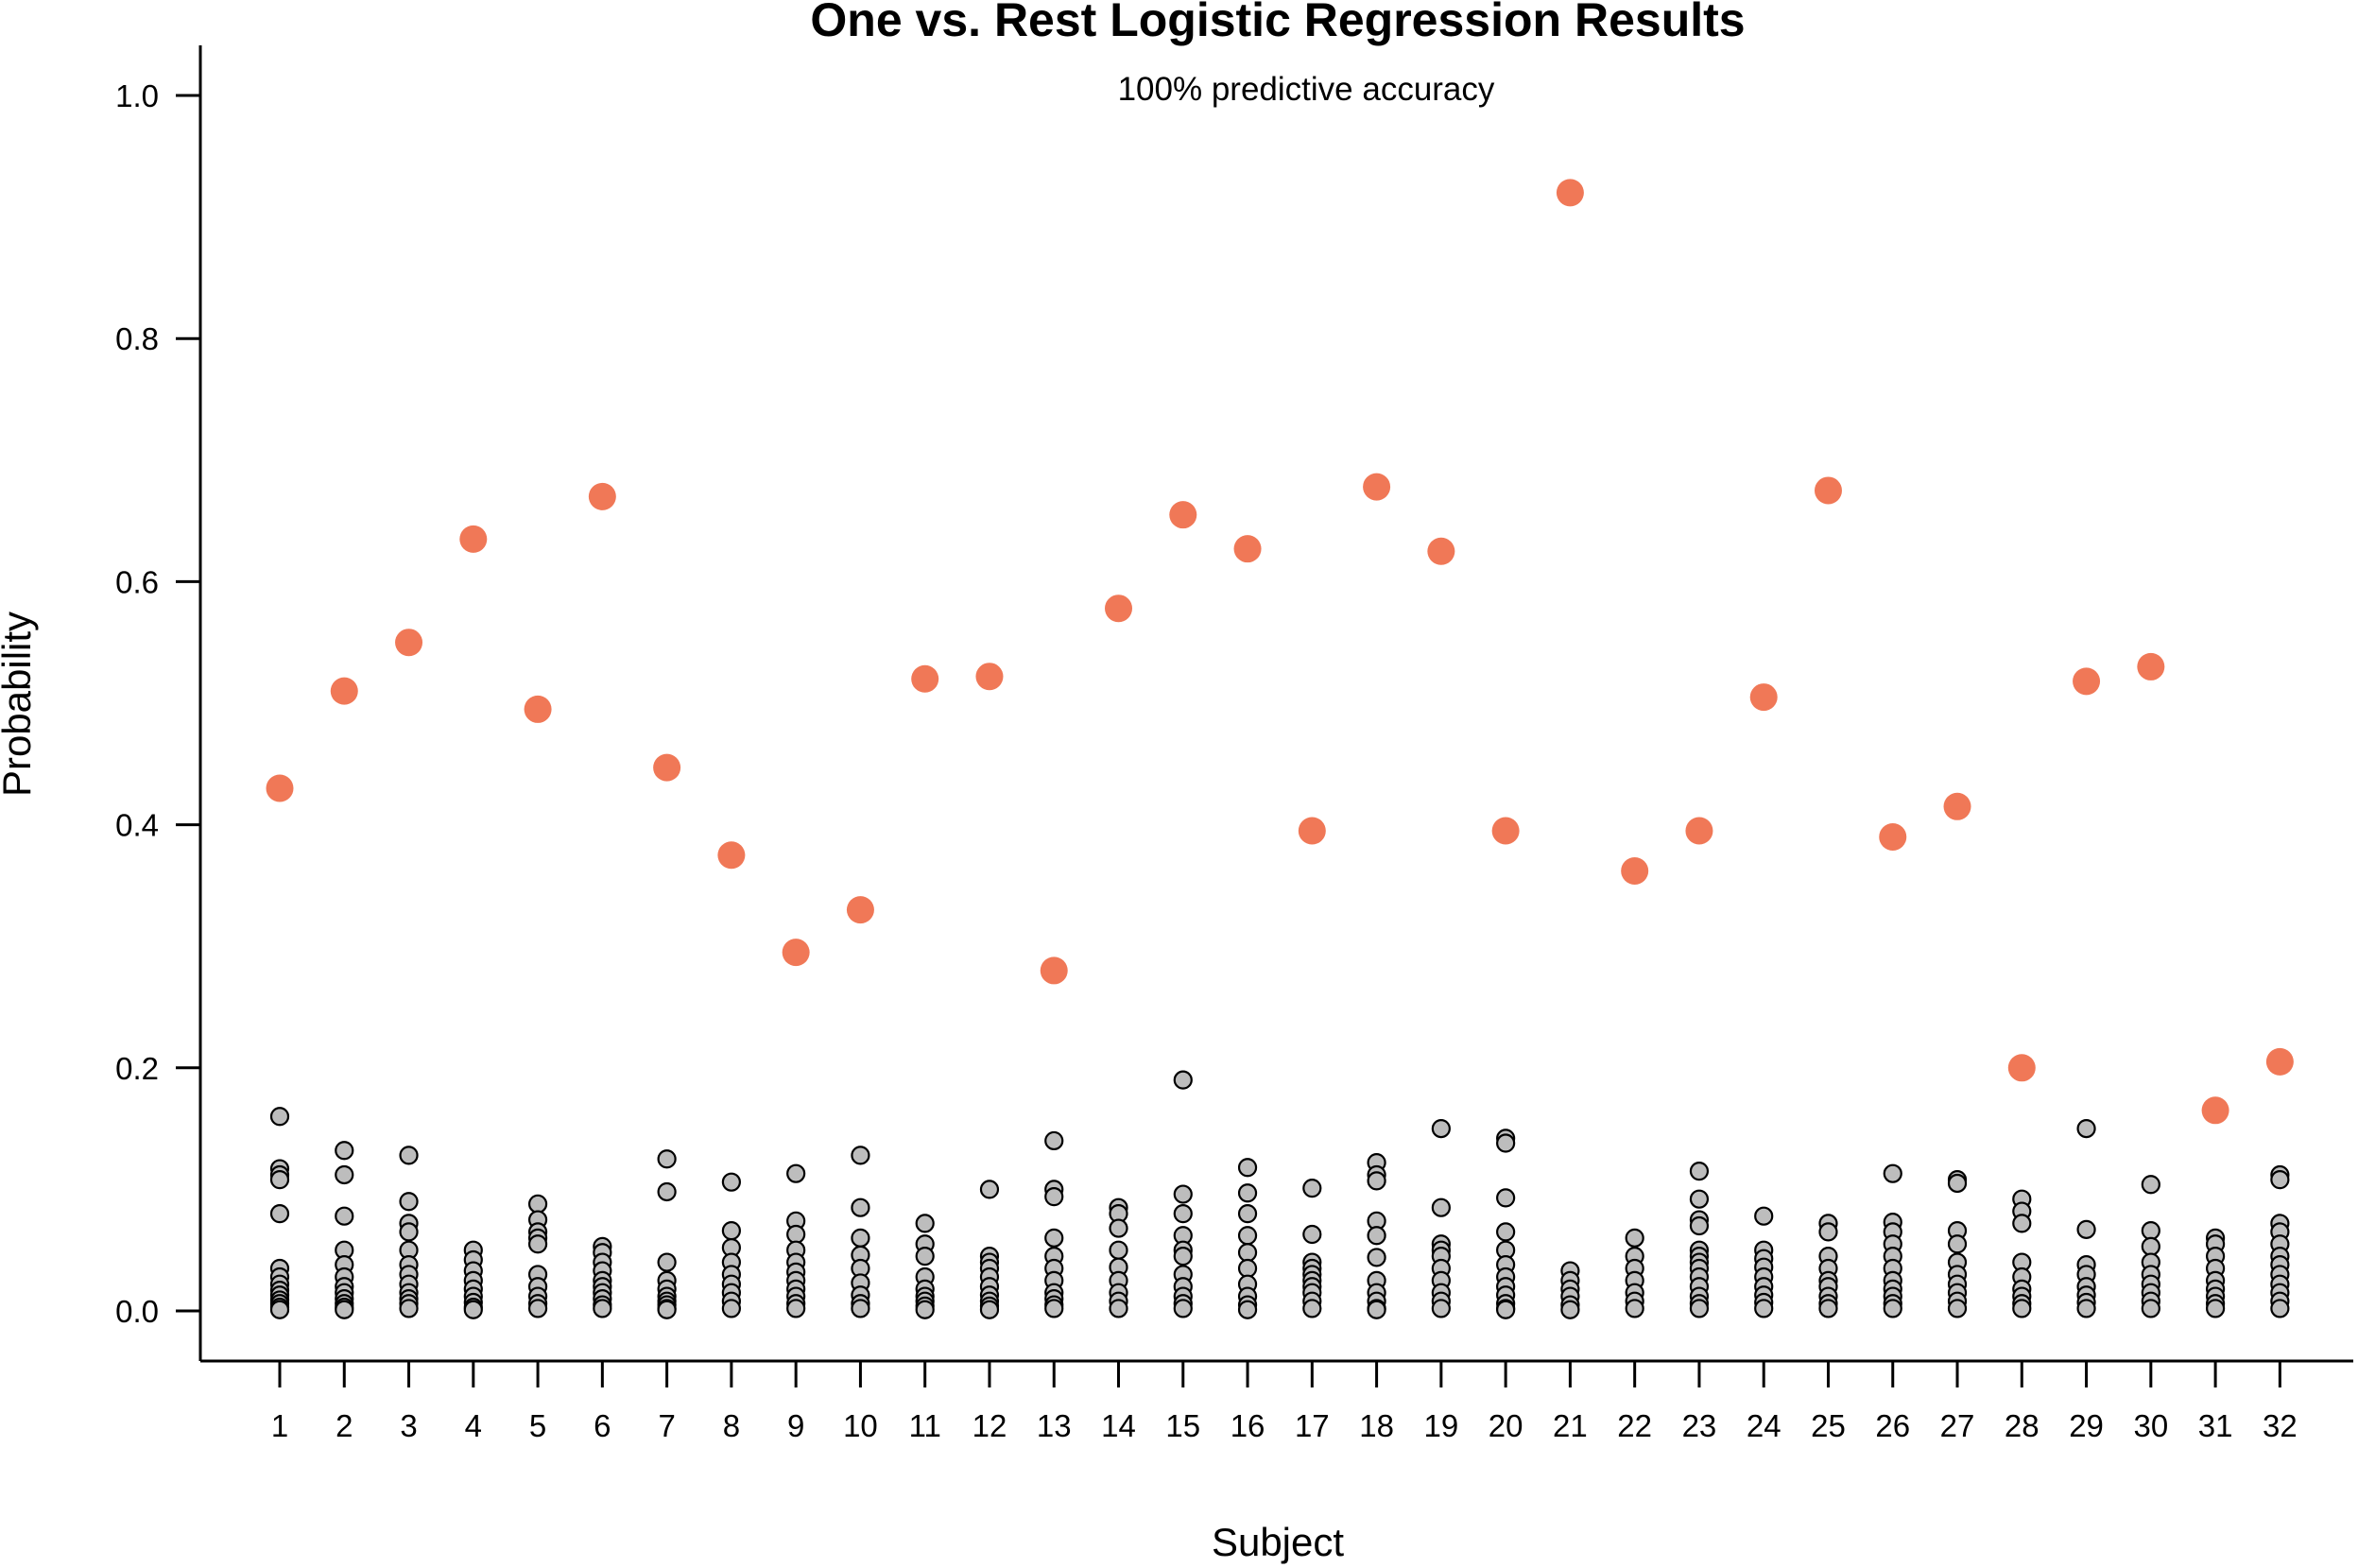  I want to click on y-tick-label: 0.6, so click(137, 581).